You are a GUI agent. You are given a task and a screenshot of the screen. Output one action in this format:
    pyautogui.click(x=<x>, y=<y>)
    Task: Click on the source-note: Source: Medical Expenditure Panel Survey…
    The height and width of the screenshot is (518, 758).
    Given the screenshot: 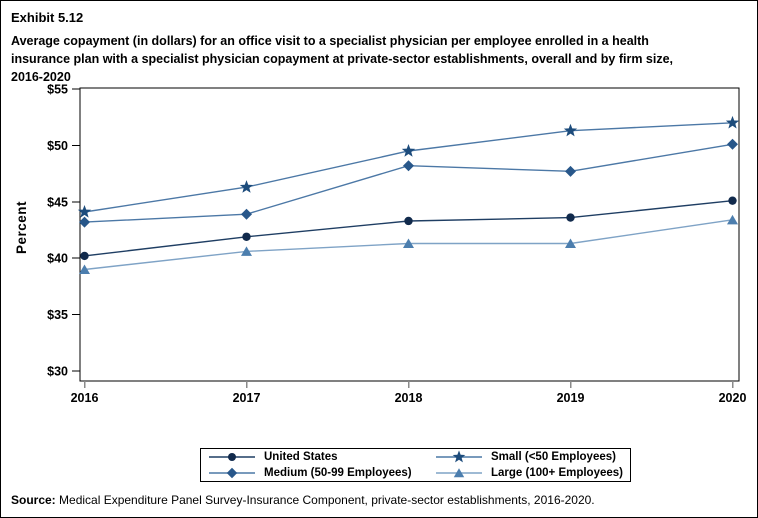 What is the action you would take?
    pyautogui.click(x=381, y=500)
    